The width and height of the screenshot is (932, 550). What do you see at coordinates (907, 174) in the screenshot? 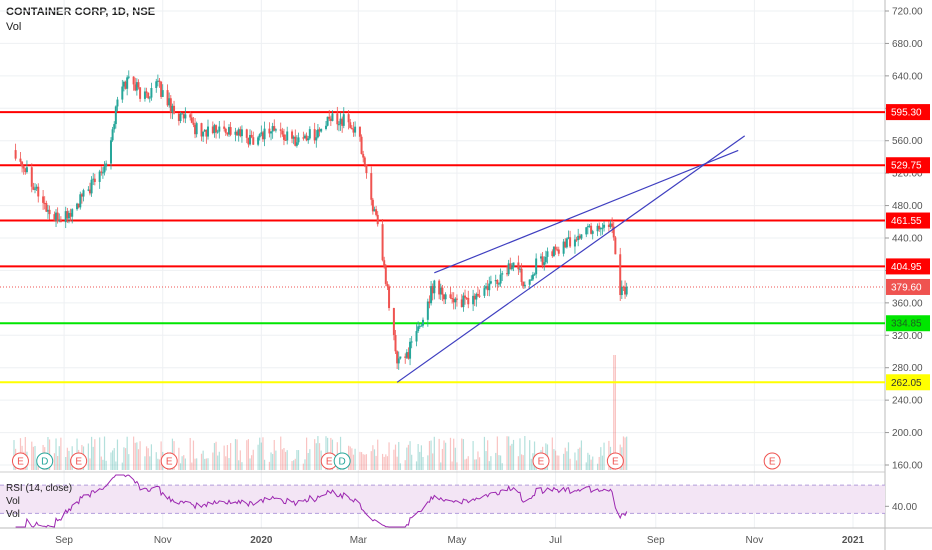
I see `price-tick-label: 520.00` at bounding box center [907, 174].